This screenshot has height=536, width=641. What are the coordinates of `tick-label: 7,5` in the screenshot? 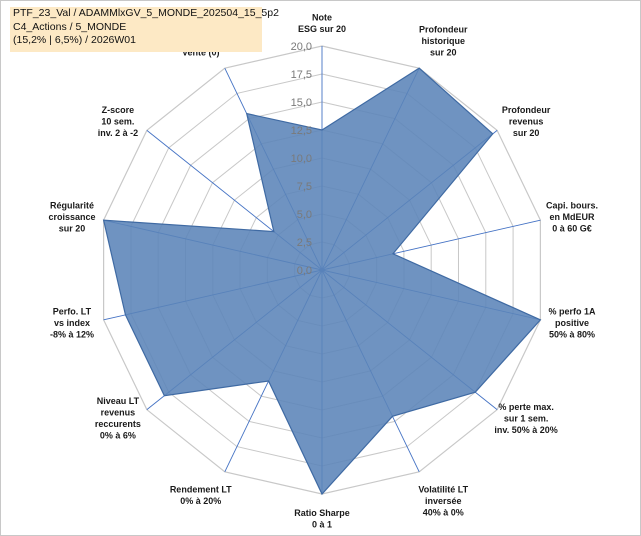 It's located at (304, 187).